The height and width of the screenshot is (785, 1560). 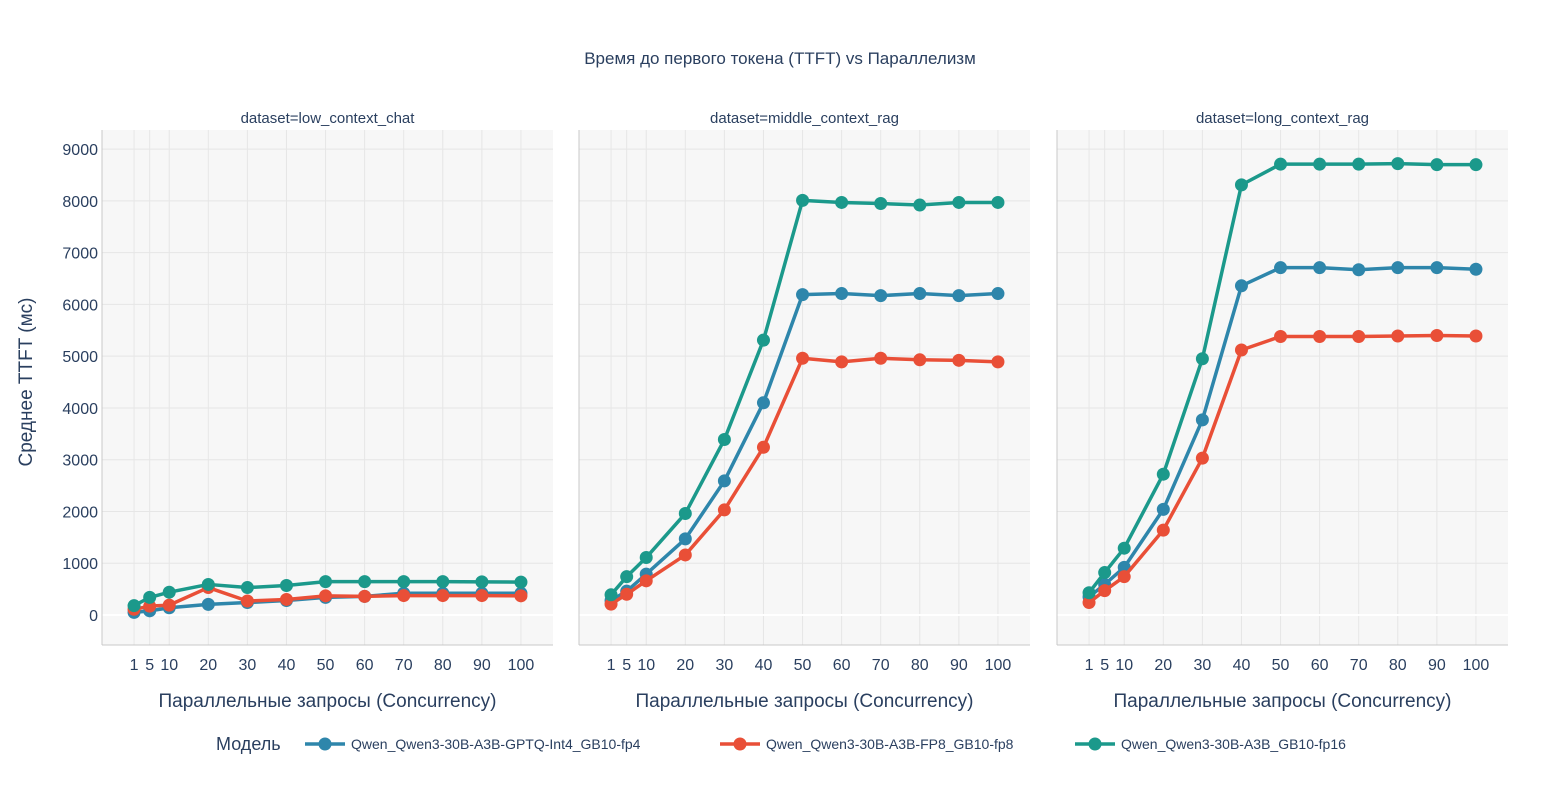 What do you see at coordinates (26, 381) in the screenshot?
I see `y-axis-label: Среднее TTFT (мс)` at bounding box center [26, 381].